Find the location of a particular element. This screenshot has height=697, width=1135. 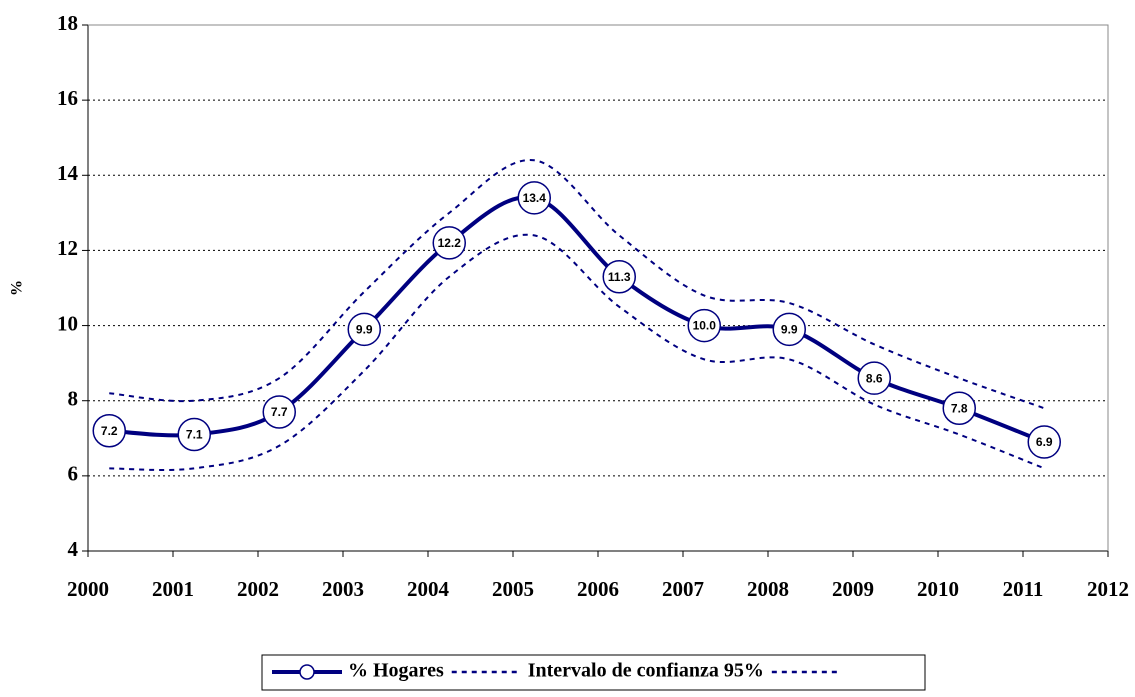

data-label: 6.9 is located at coordinates (1044, 442).